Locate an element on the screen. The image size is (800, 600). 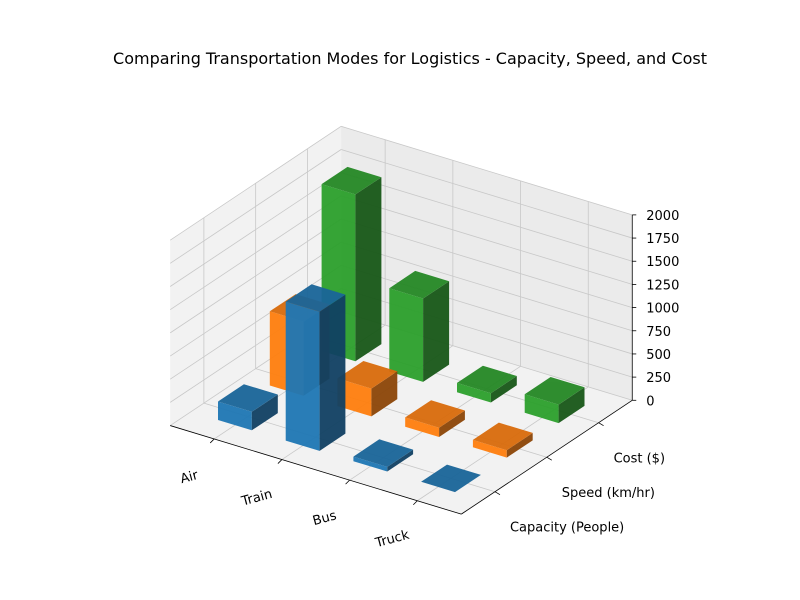
z-tick-label: 750 is located at coordinates (658, 332).